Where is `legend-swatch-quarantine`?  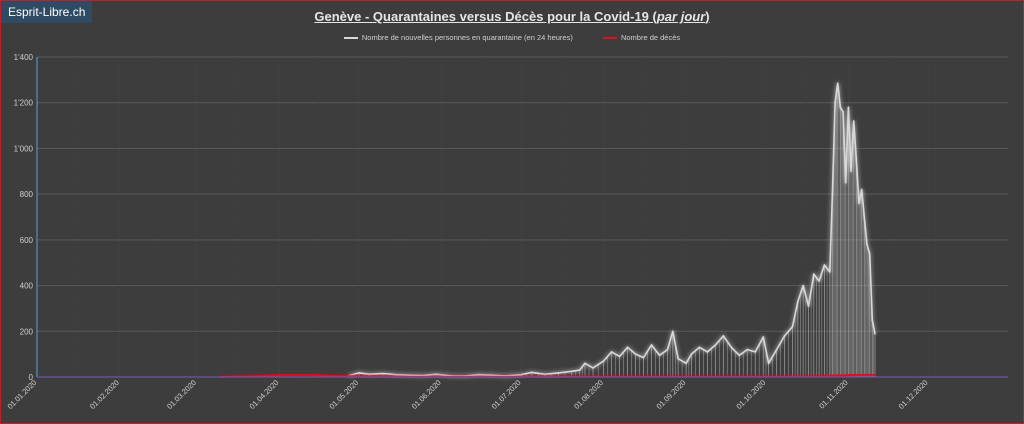
legend-swatch-quarantine is located at coordinates (350, 38).